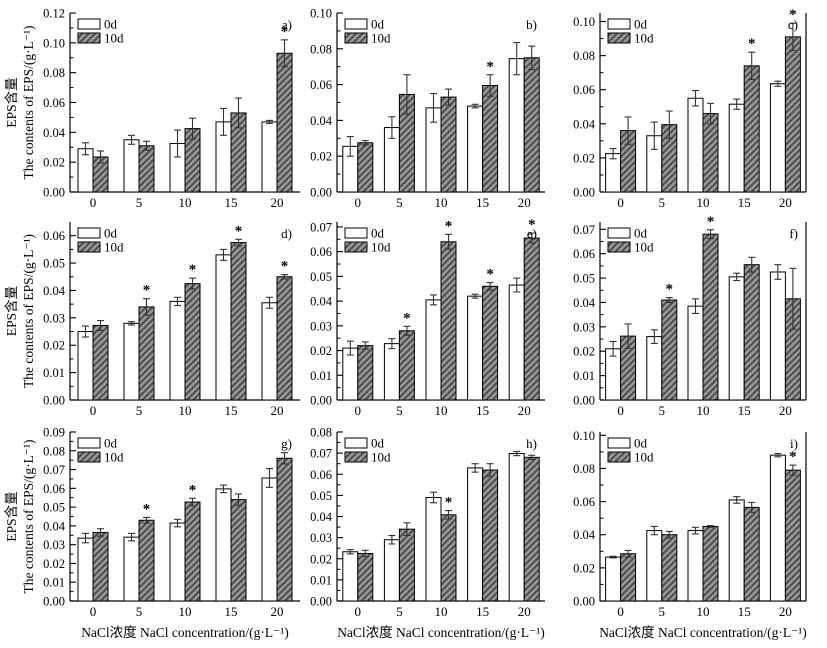 The image size is (827, 648). Describe the element at coordinates (321, 496) in the screenshot. I see `y-tick-label: 0.05` at that location.